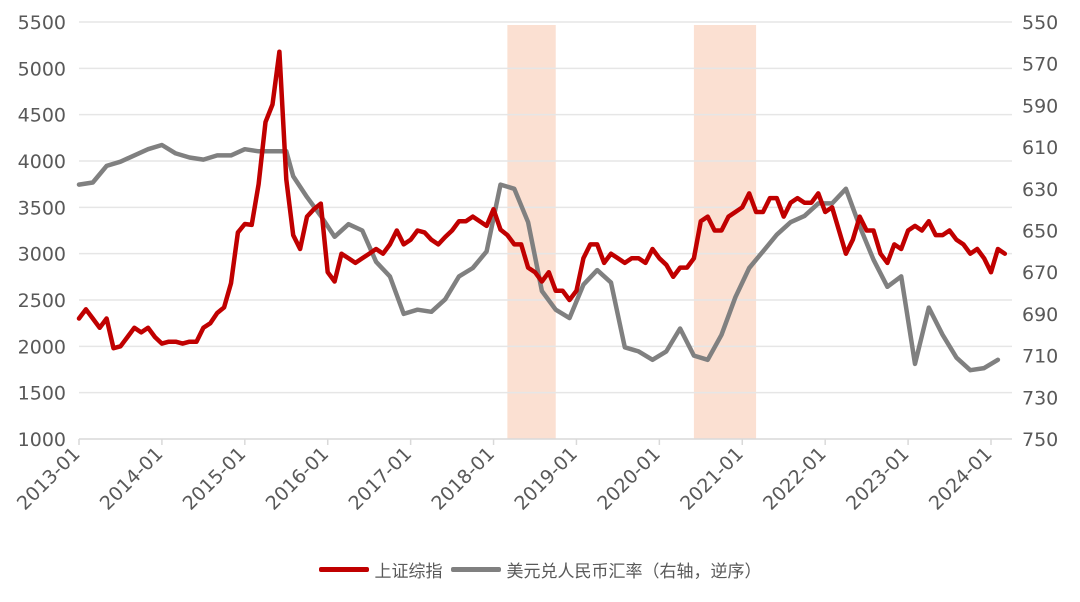  I want to click on x-tick-label: 2020-01, so click(629, 479).